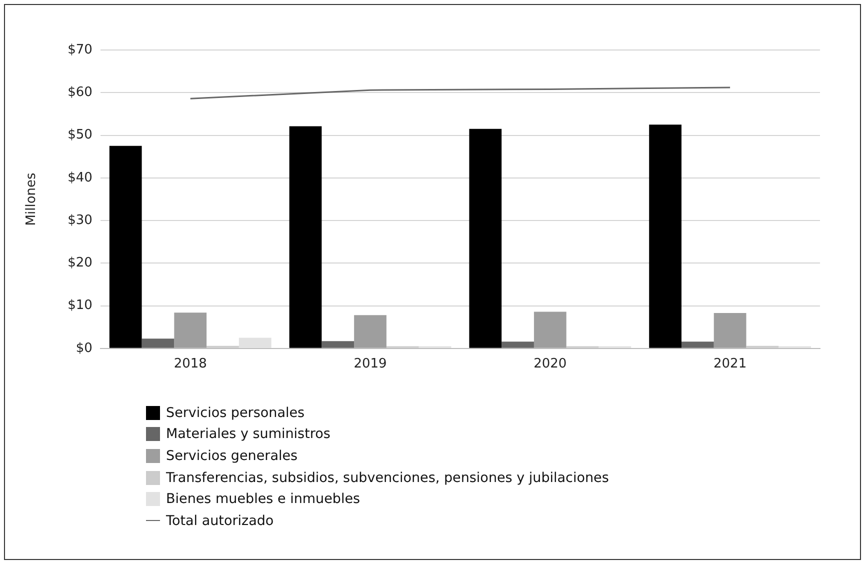  I want to click on y-tick-label: $50, so click(80, 135).